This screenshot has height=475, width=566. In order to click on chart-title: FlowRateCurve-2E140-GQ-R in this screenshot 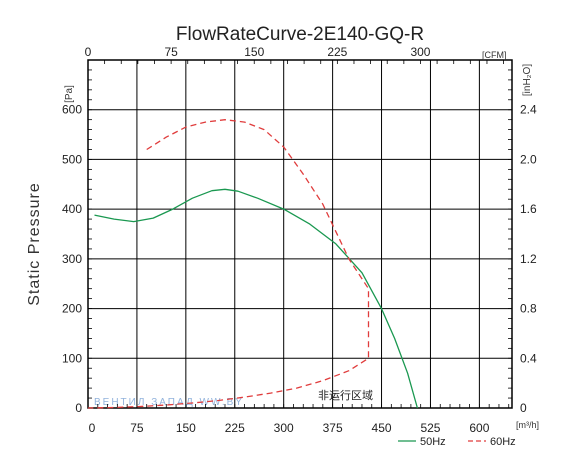, I will do `click(300, 34)`.